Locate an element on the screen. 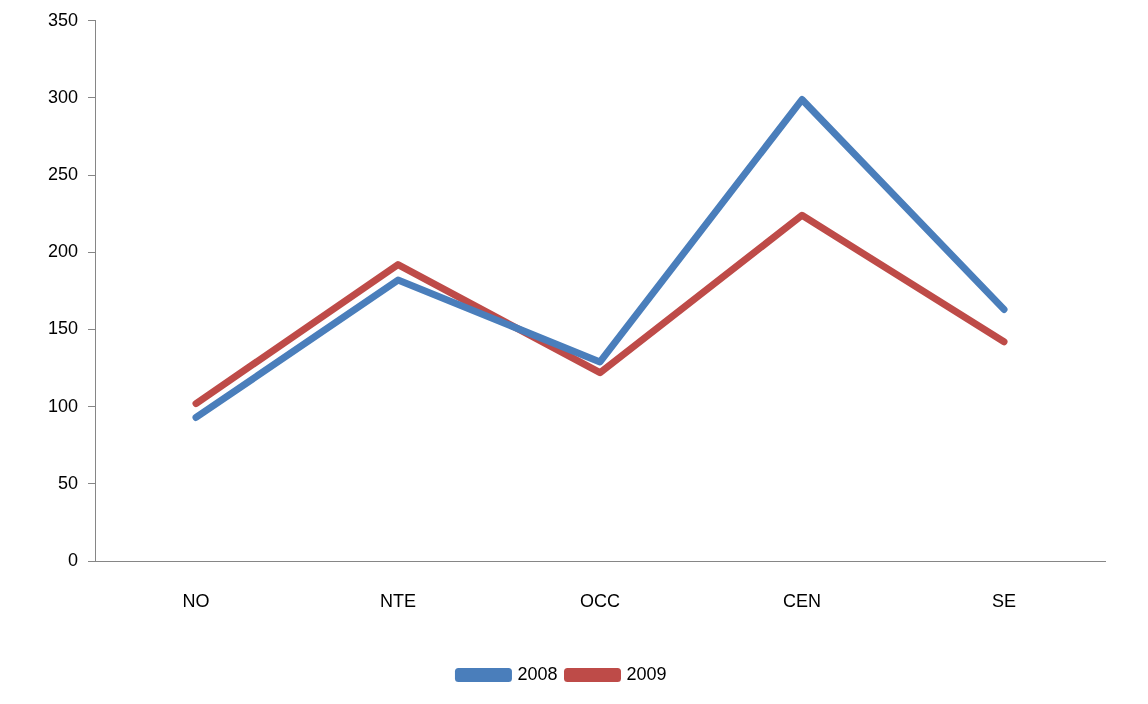 Image resolution: width=1148 pixels, height=704 pixels. x-tick-label: NTE is located at coordinates (398, 600).